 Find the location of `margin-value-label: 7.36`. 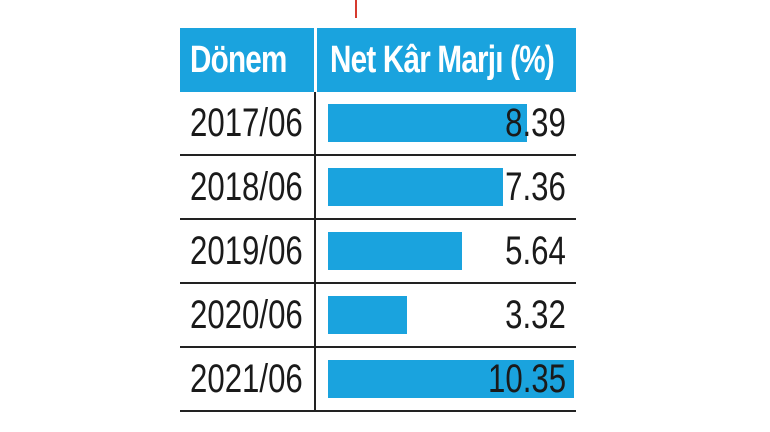

margin-value-label: 7.36 is located at coordinates (535, 187).